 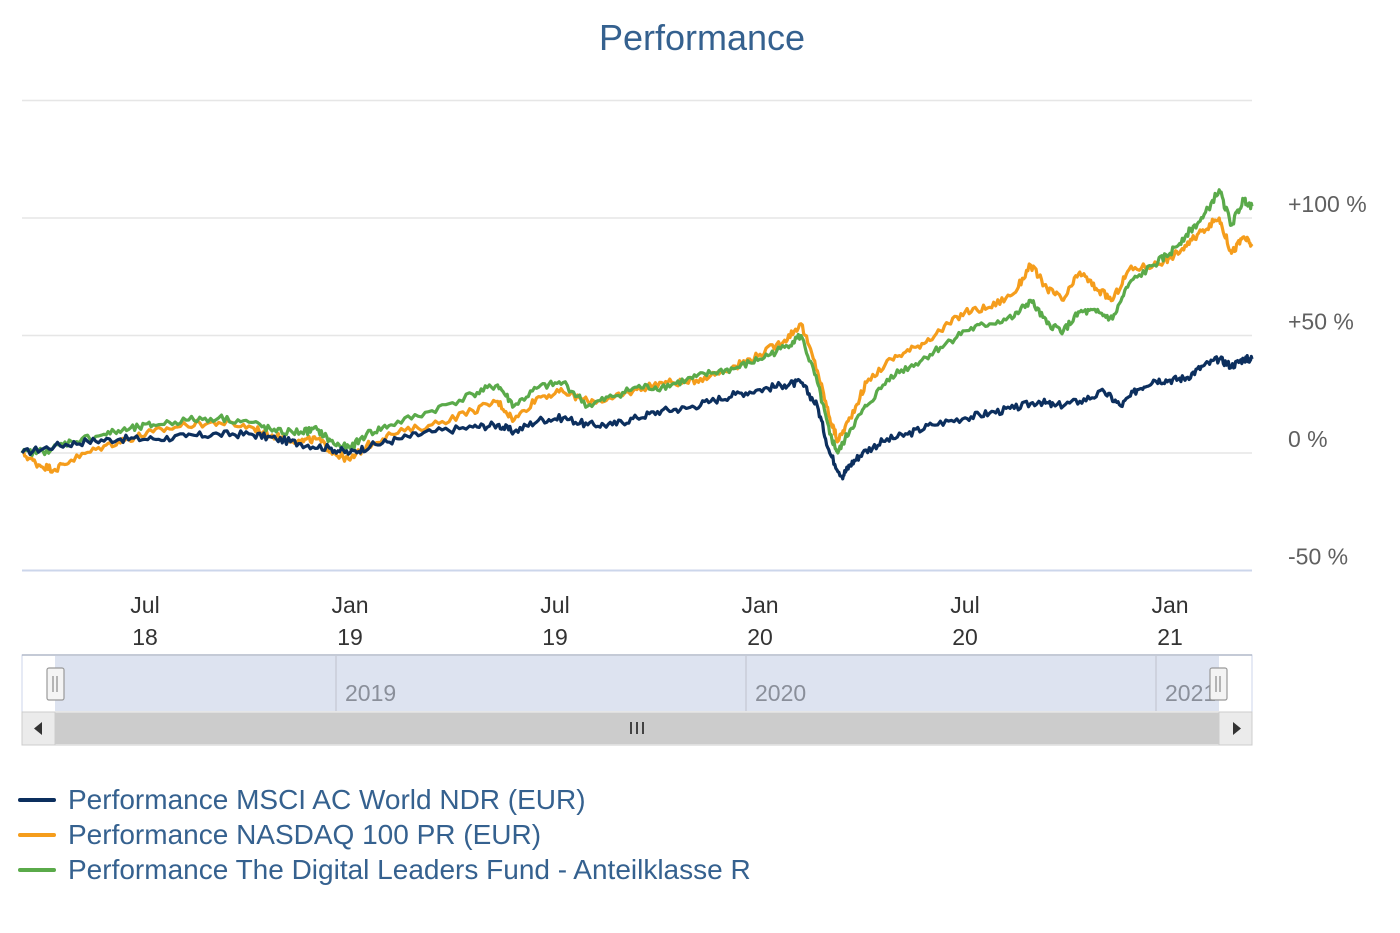 I want to click on scroll-right-button, so click(x=1235, y=728).